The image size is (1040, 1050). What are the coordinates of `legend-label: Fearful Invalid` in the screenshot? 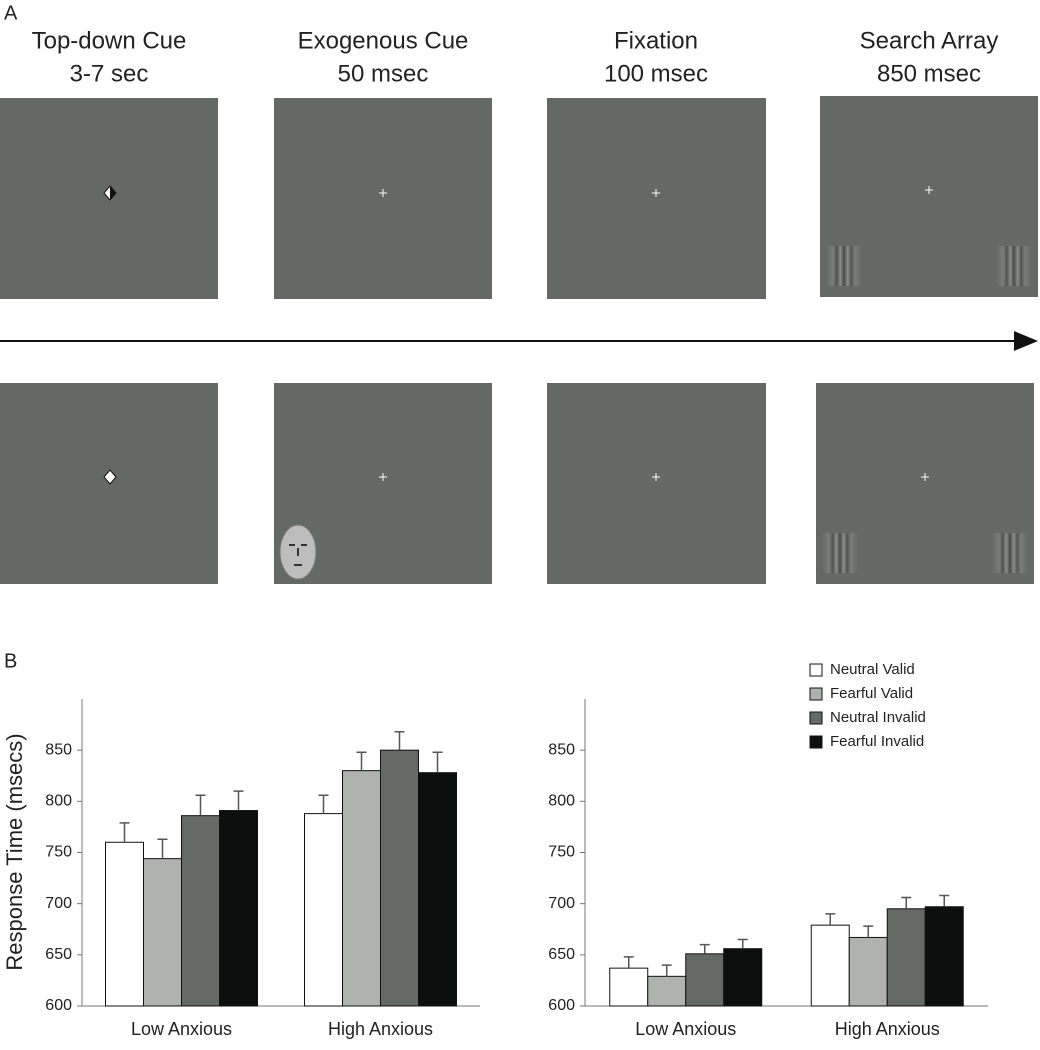 It's located at (877, 741).